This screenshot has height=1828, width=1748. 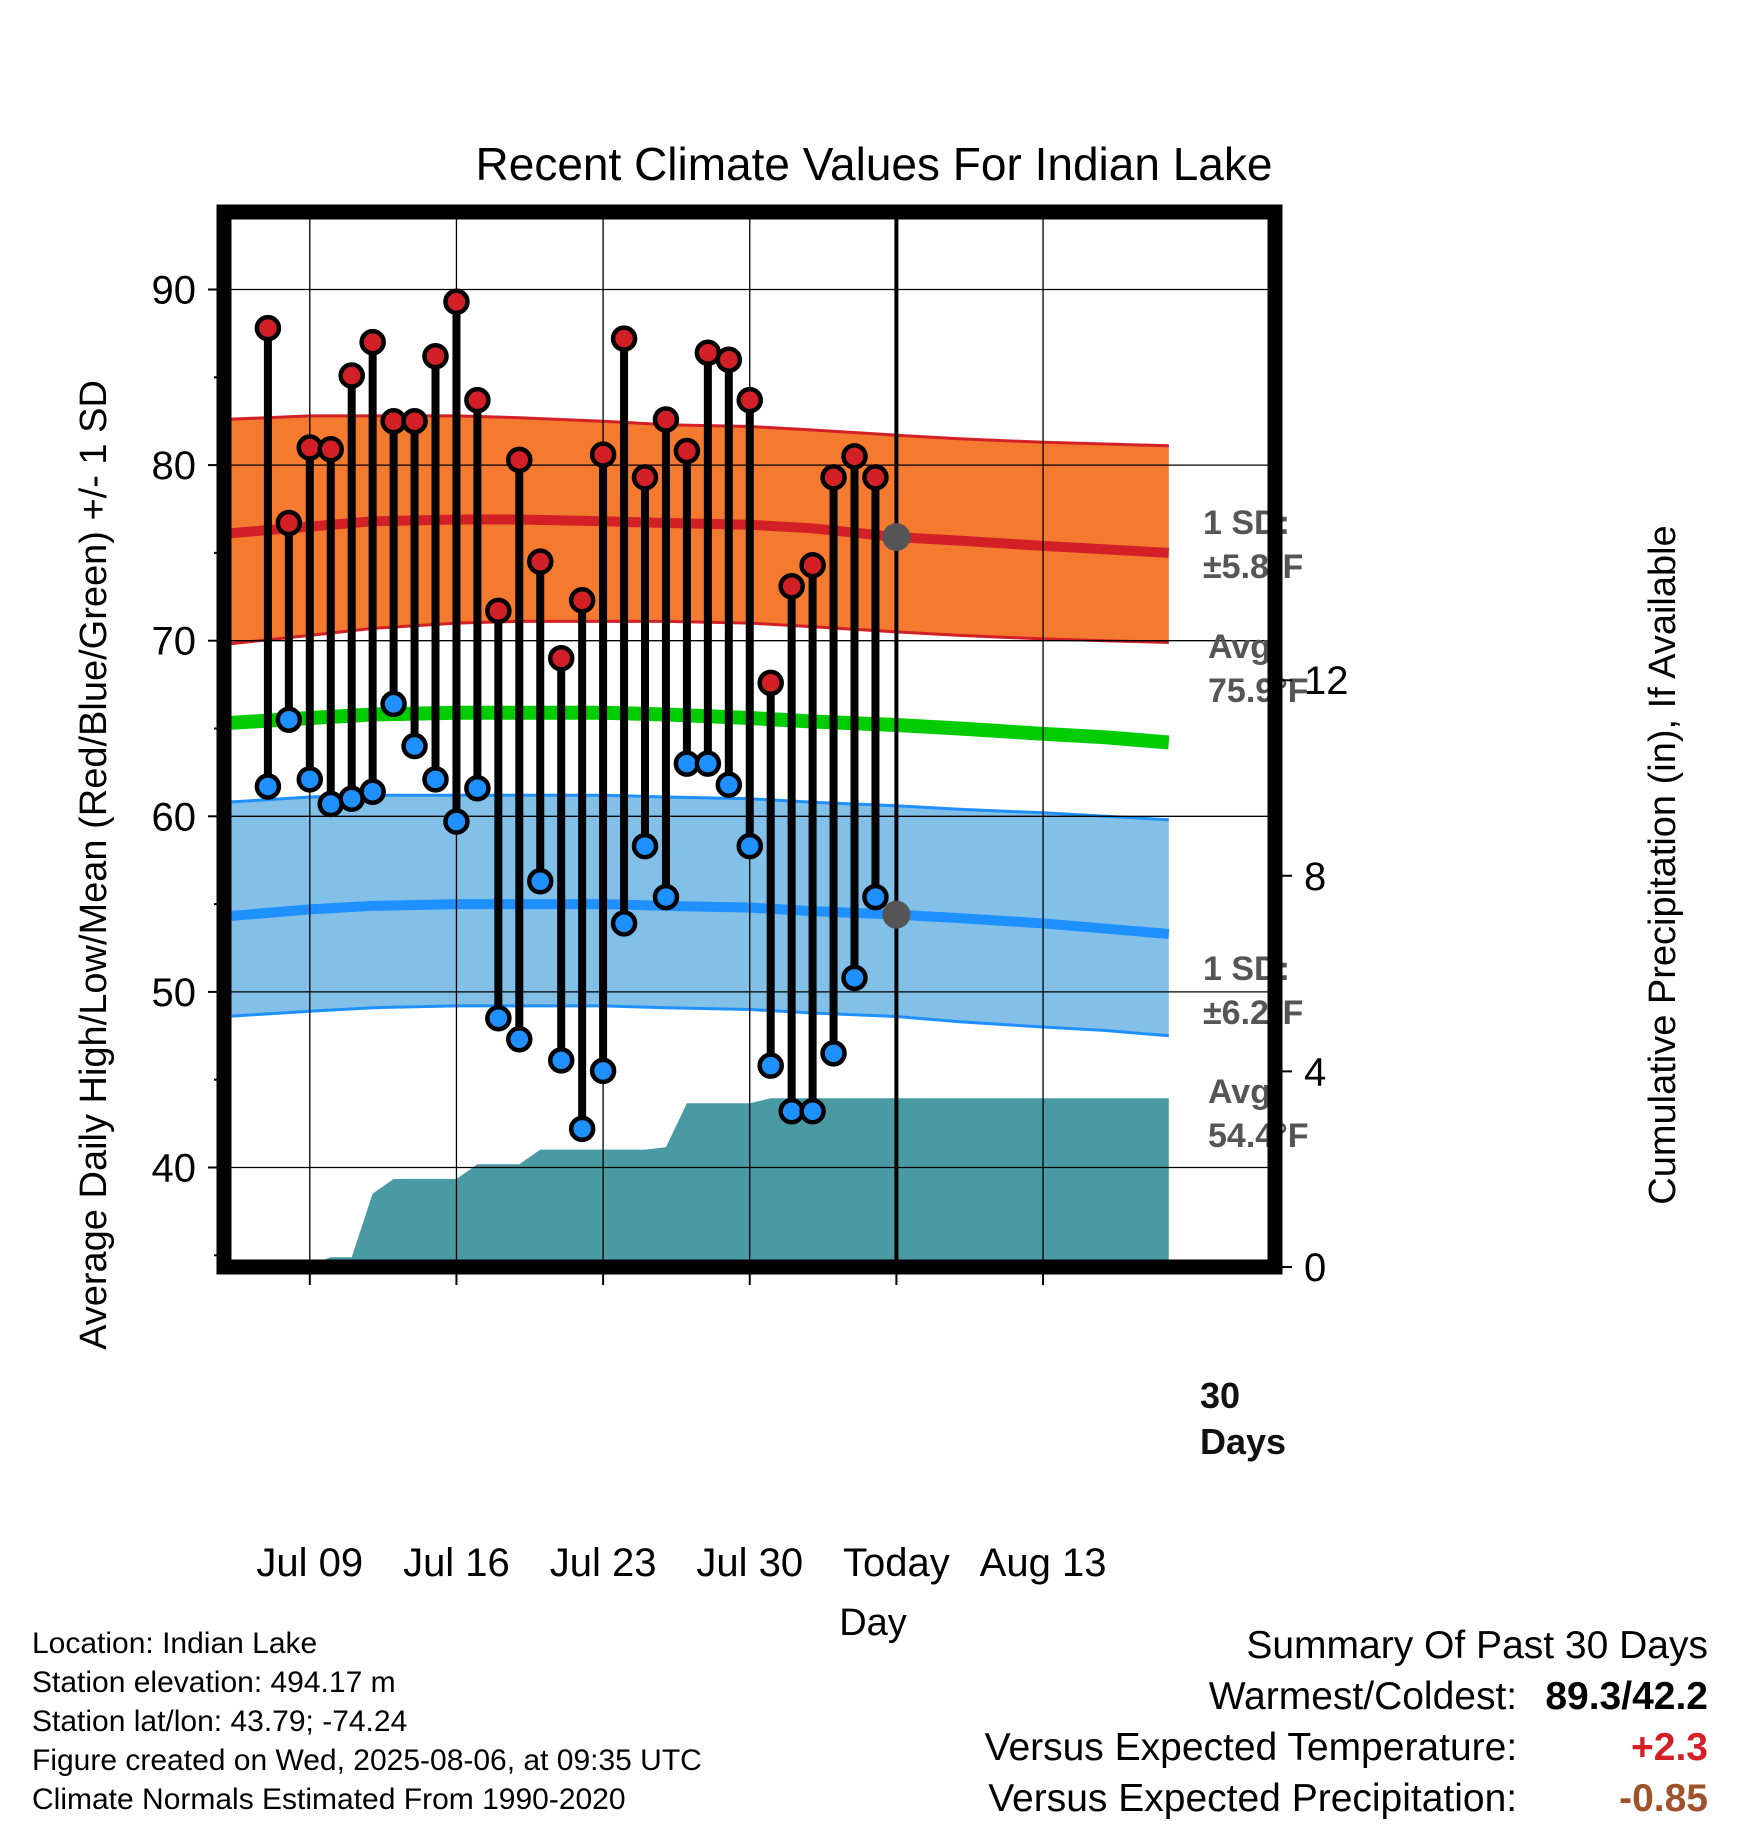 I want to click on y-tick-label: 70, so click(x=174, y=642).